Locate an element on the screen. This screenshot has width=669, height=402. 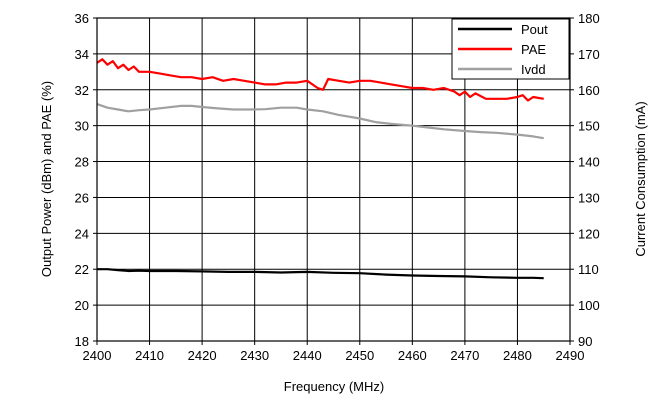
y-left-tick-label: 24 is located at coordinates (82, 233).